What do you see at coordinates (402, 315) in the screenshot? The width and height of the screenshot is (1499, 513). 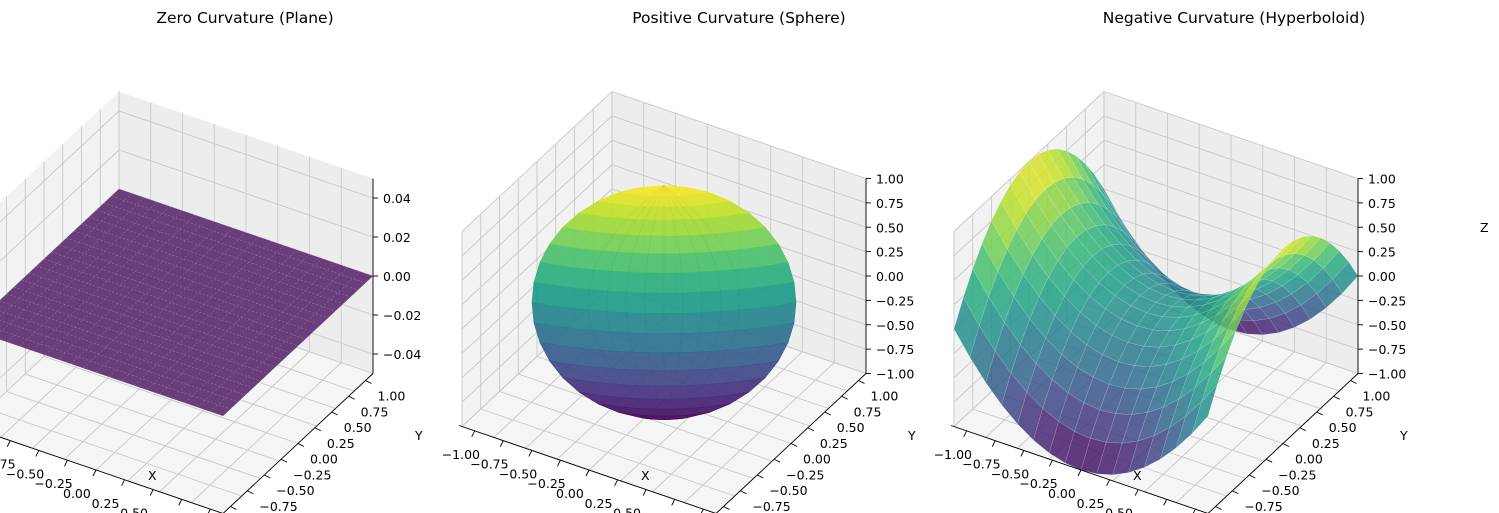 I see `z-tick-label: −0.02` at bounding box center [402, 315].